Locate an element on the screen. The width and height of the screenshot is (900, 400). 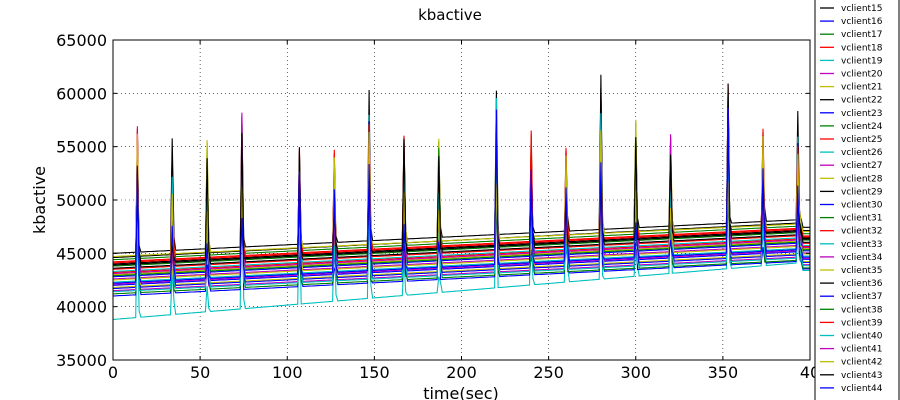
legend-entry: vclient31 is located at coordinates (862, 219).